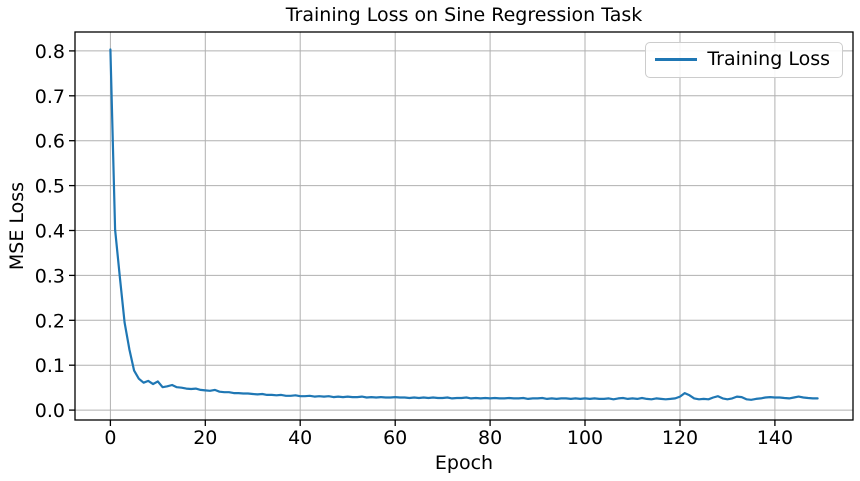  I want to click on y-axis-label: MSE Loss, so click(17, 226).